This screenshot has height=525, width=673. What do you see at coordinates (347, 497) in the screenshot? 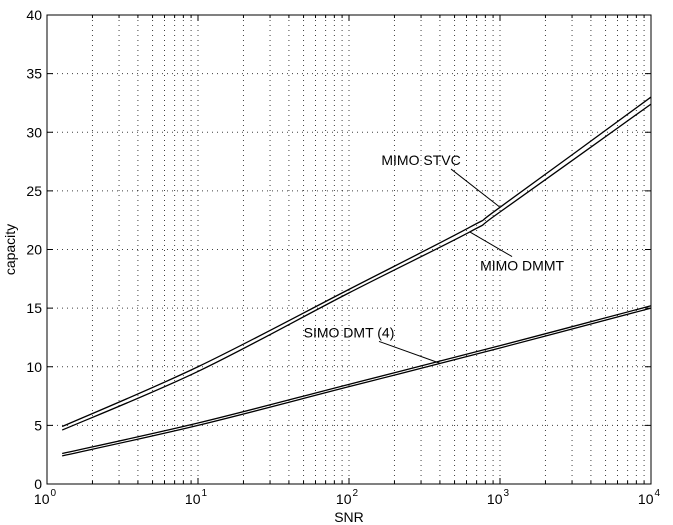
I see `x-tick-label: 10²` at bounding box center [347, 497].